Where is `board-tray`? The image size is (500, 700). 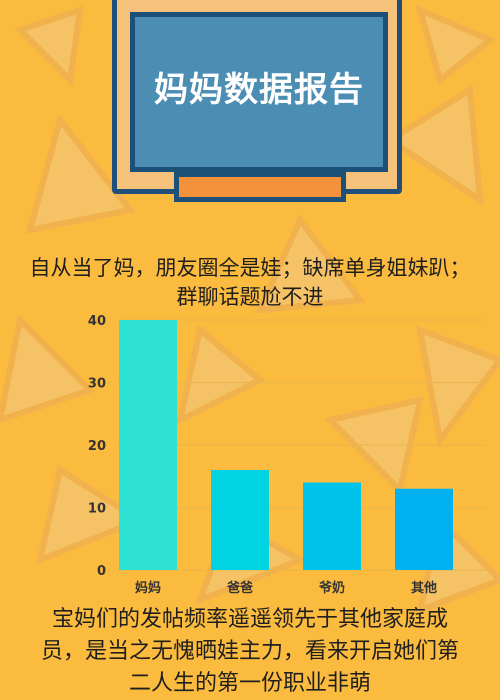
board-tray is located at coordinates (260, 187).